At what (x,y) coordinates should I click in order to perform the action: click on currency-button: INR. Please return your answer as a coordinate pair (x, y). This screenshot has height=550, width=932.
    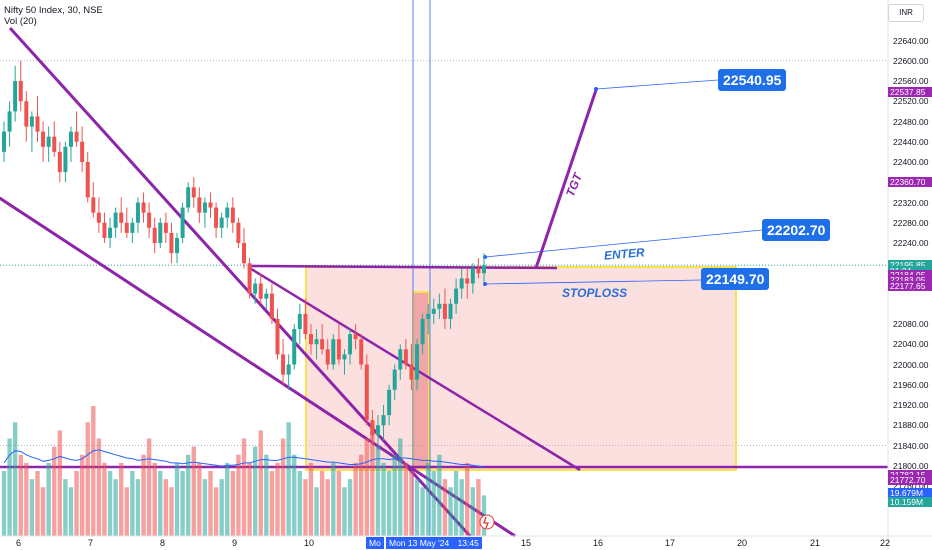
    Looking at the image, I should click on (906, 13).